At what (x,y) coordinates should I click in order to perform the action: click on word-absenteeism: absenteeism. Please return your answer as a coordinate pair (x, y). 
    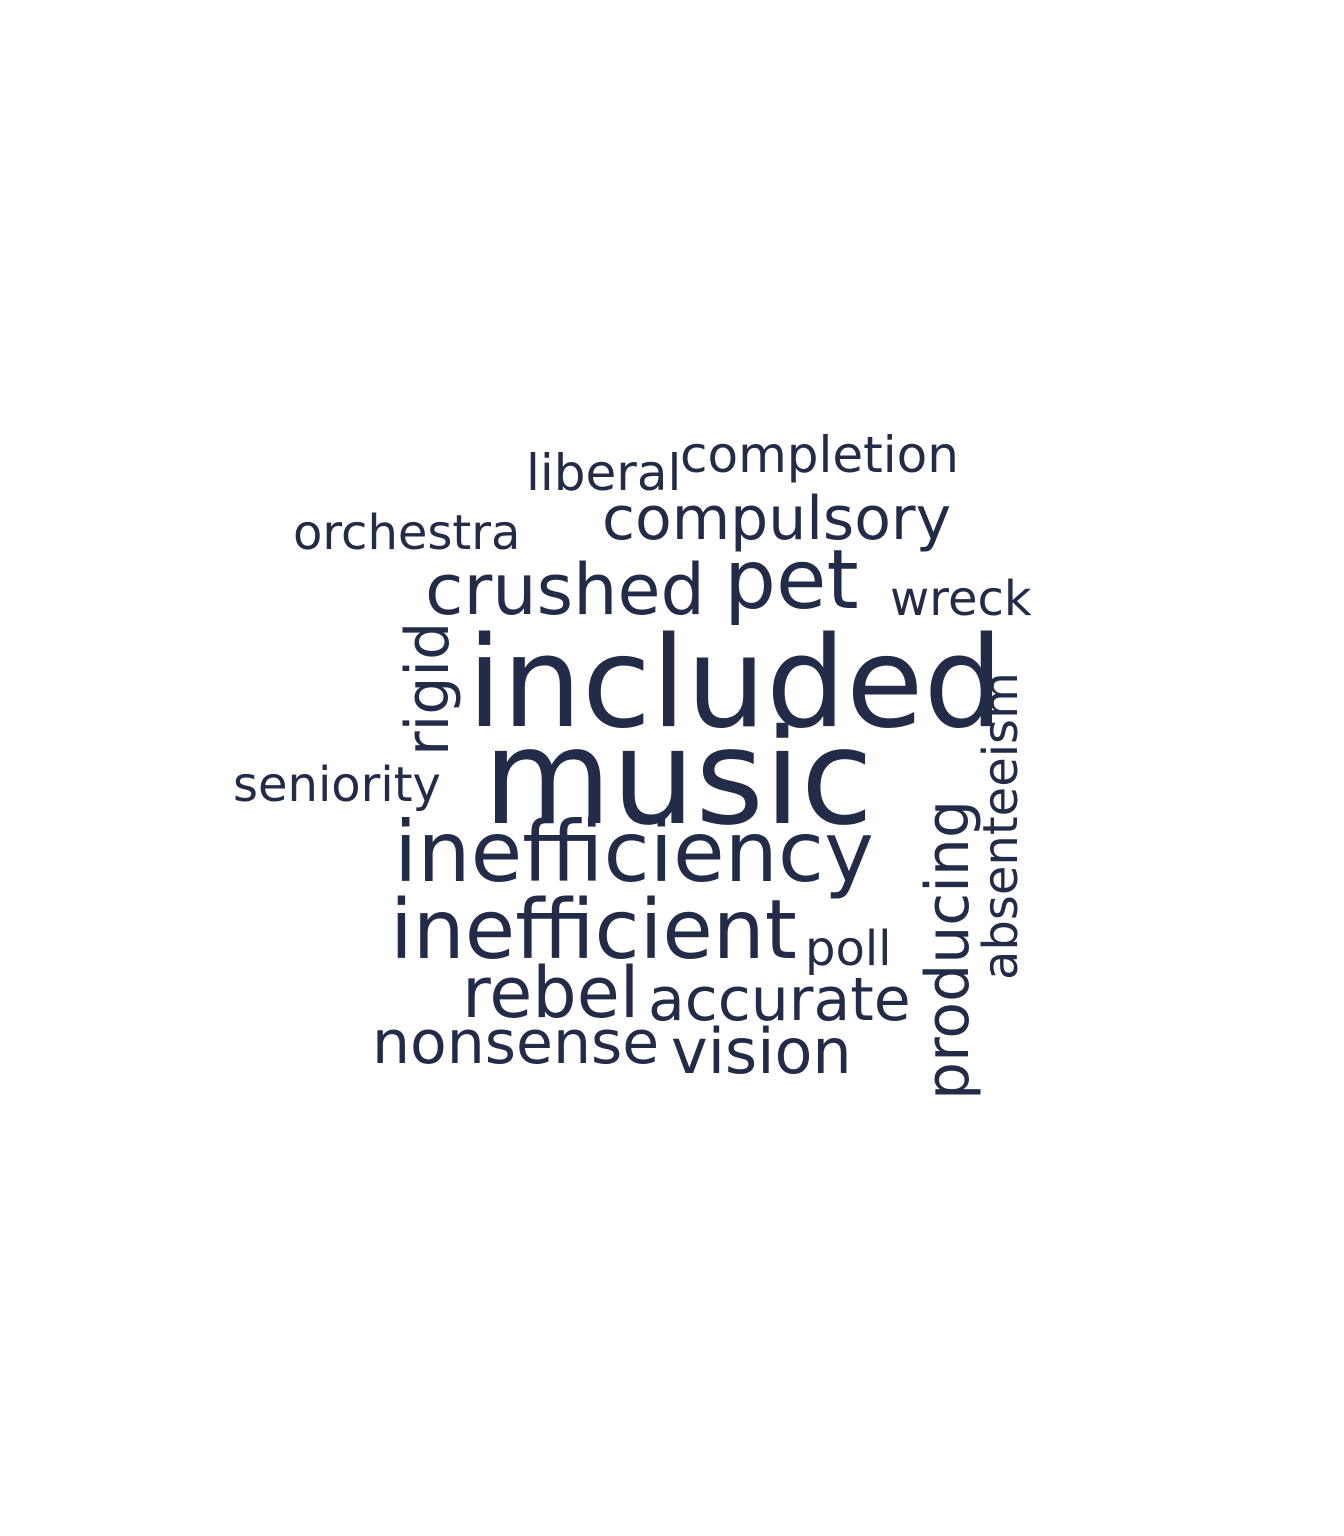
    Looking at the image, I should click on (1001, 826).